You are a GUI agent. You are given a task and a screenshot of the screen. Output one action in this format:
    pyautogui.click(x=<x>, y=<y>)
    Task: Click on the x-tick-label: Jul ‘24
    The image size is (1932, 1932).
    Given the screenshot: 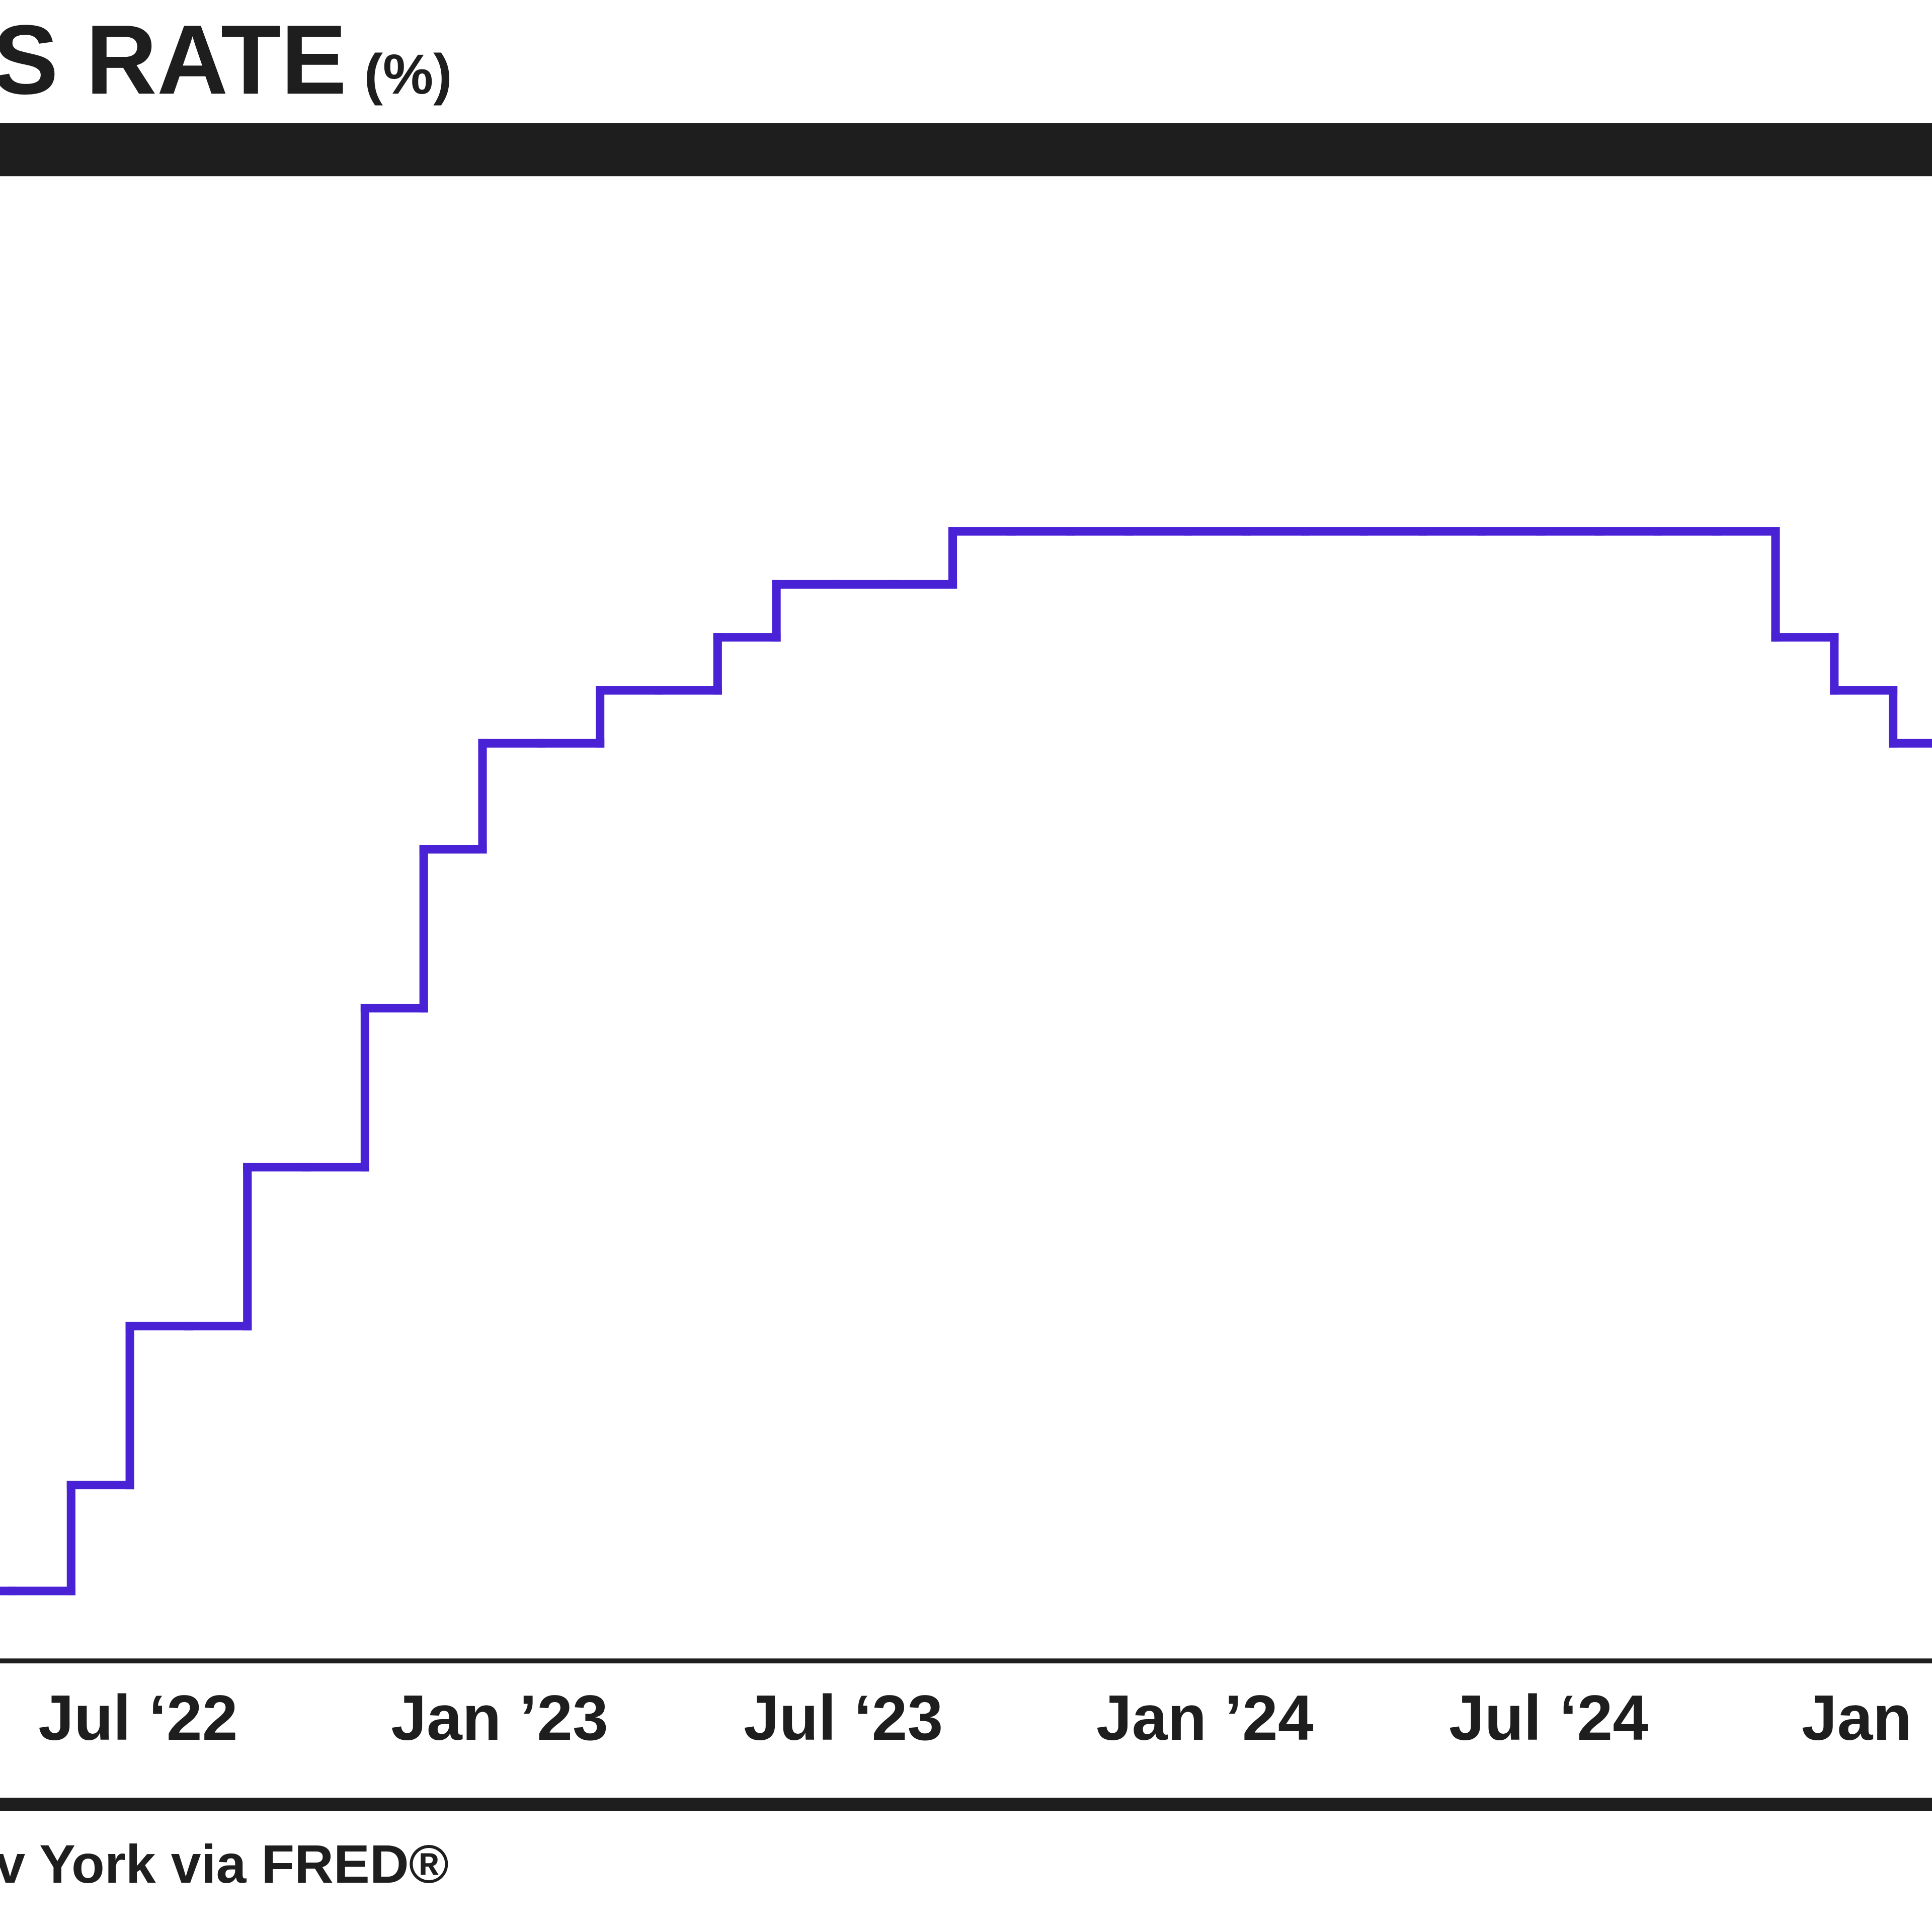 What is the action you would take?
    pyautogui.click(x=1549, y=1718)
    